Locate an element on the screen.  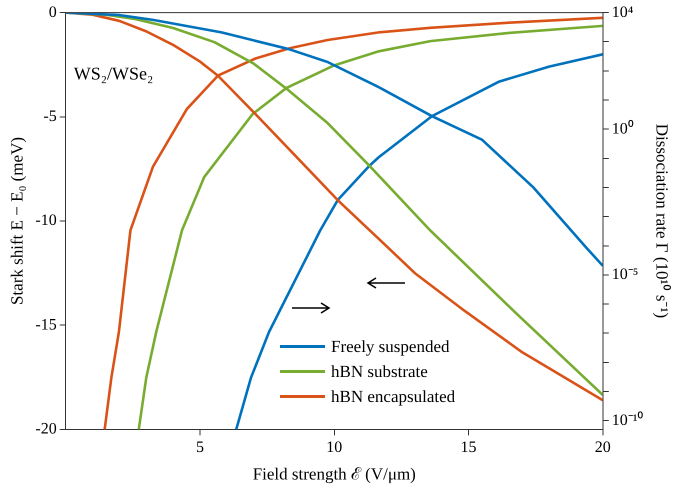
y2-tick-label: 10⁻¹⁰ is located at coordinates (628, 419).